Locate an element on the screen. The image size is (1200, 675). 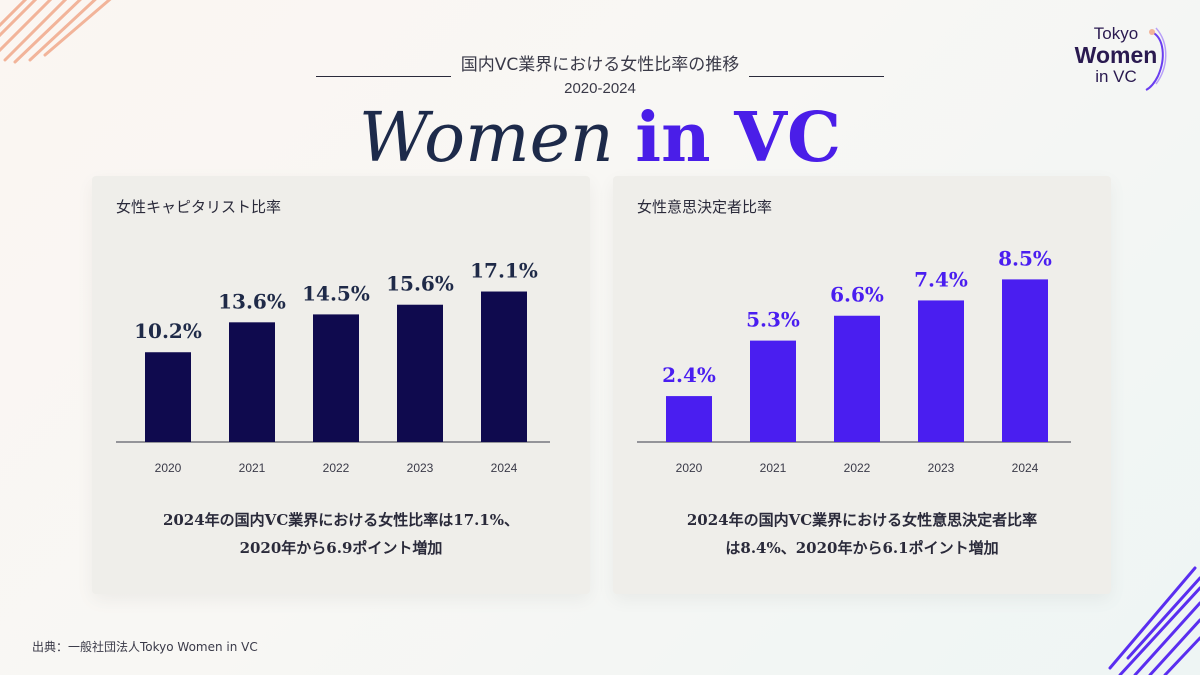
data-label-2022: 14.5% is located at coordinates (336, 293).